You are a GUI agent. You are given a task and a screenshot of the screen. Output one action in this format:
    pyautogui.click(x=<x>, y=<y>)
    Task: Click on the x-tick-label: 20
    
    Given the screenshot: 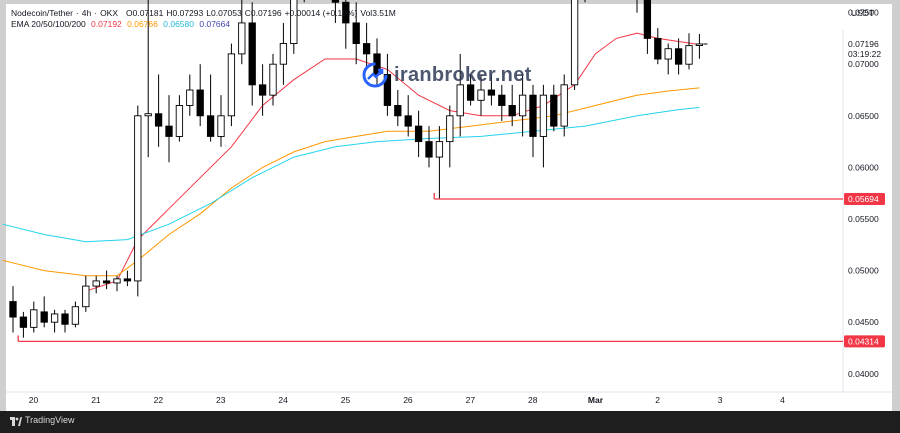 What is the action you would take?
    pyautogui.click(x=34, y=400)
    